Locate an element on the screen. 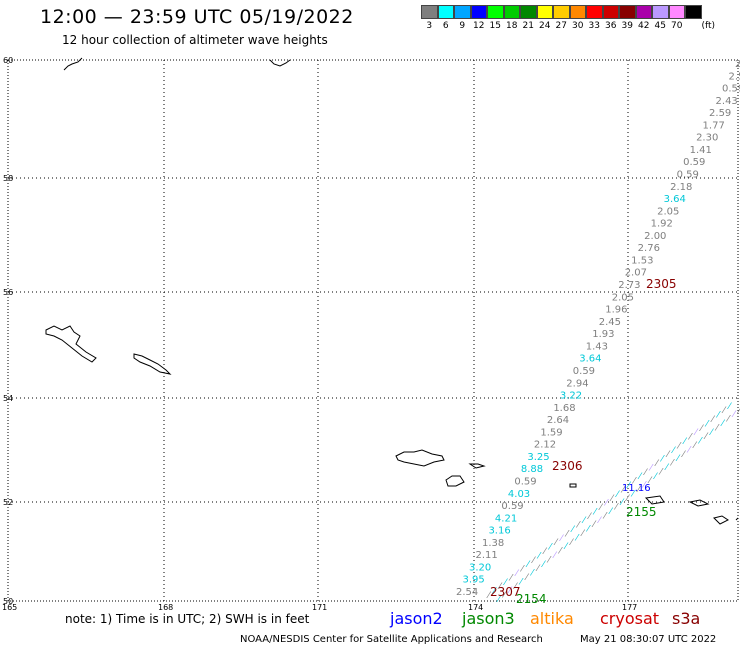  wave-height-label: 2.05 is located at coordinates (668, 211).